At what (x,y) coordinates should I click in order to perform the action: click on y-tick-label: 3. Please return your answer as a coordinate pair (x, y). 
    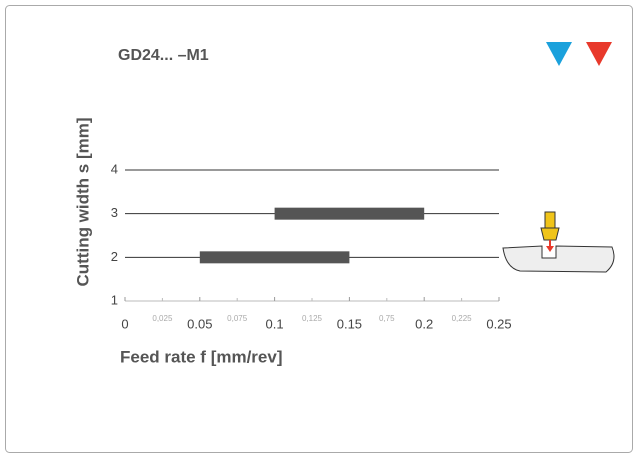
    Looking at the image, I should click on (114, 212).